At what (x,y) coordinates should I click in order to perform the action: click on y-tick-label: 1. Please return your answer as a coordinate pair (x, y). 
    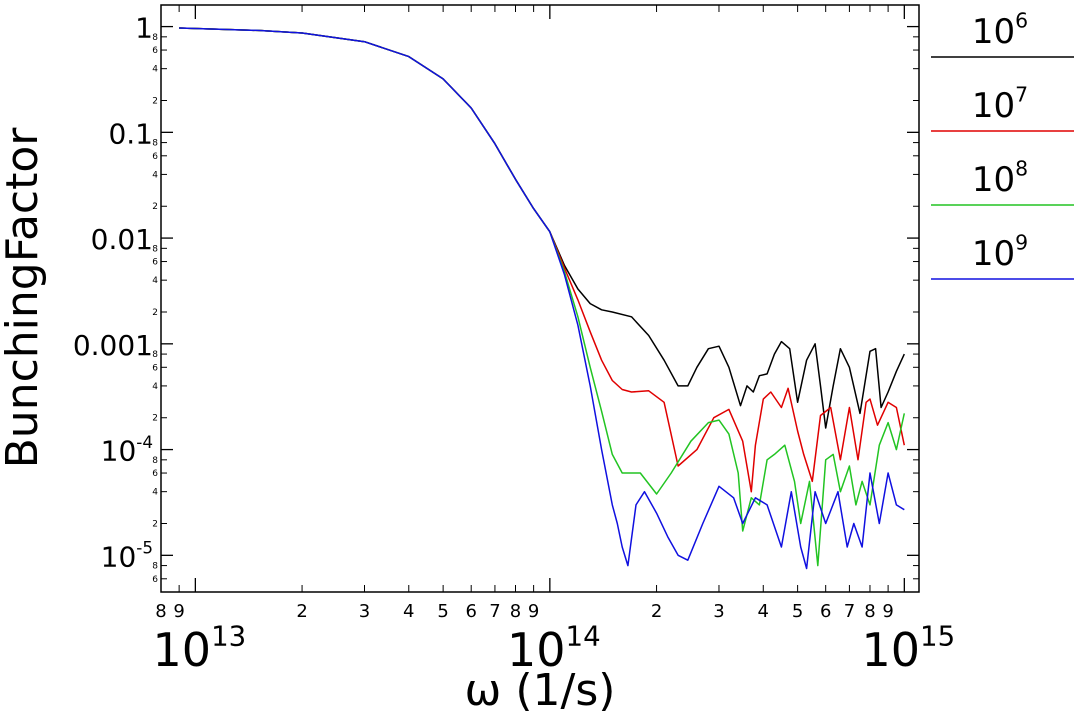
    Looking at the image, I should click on (144, 28).